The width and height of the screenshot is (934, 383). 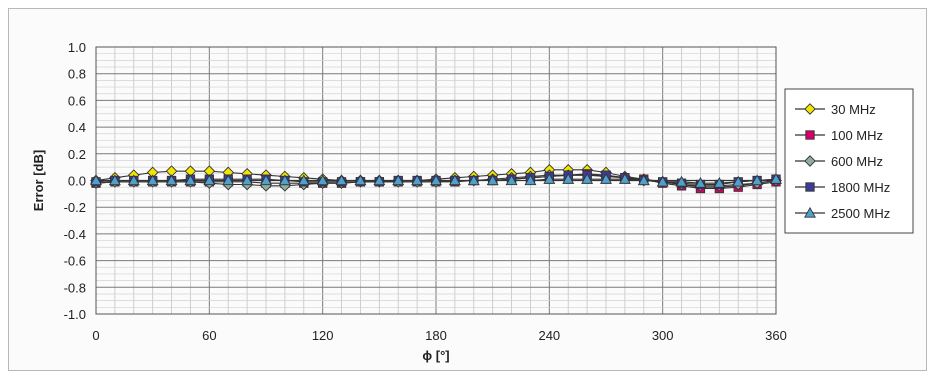 I want to click on y-tick-label: 0.4, so click(x=77, y=127).